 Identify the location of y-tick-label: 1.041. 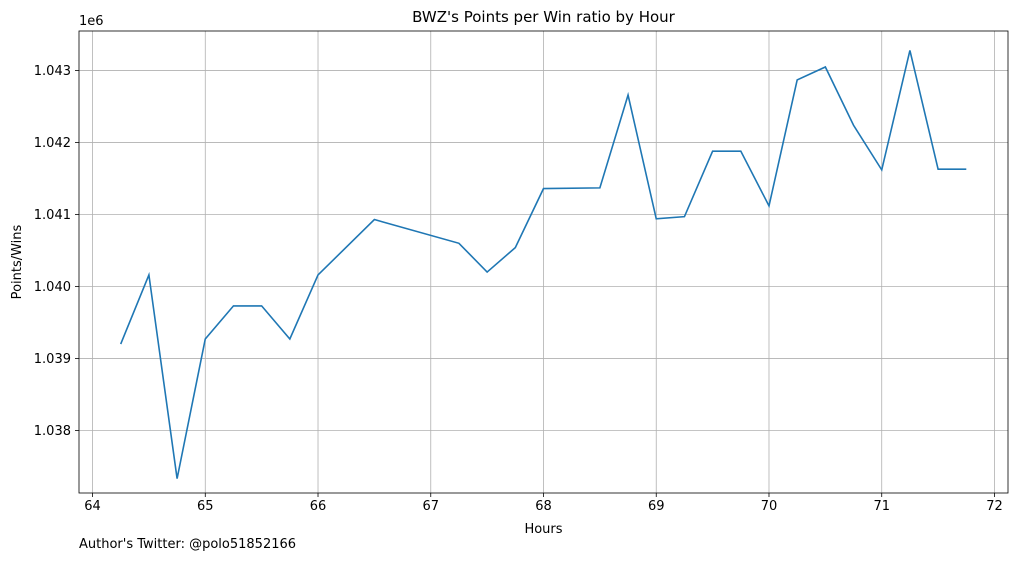
(52, 215).